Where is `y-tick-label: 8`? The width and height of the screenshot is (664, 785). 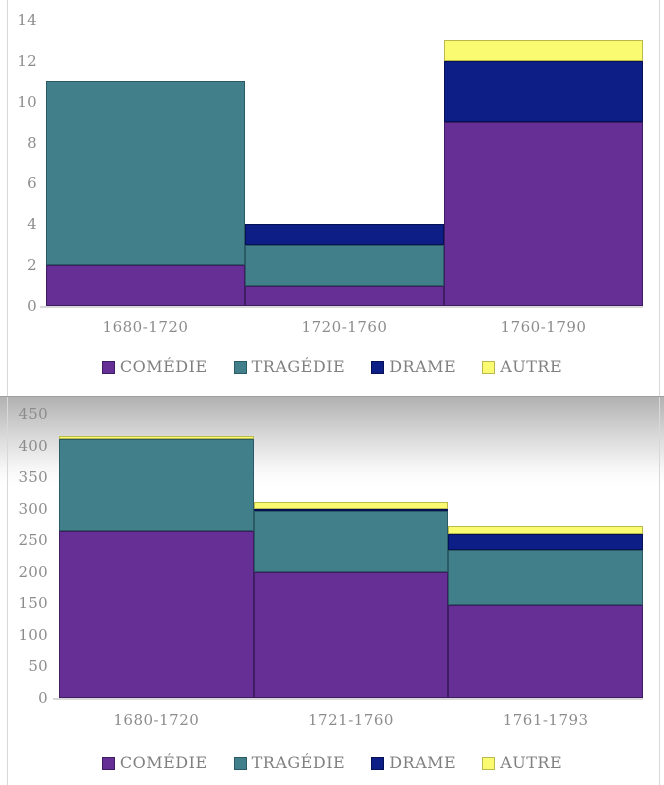 y-tick-label: 8 is located at coordinates (32, 142).